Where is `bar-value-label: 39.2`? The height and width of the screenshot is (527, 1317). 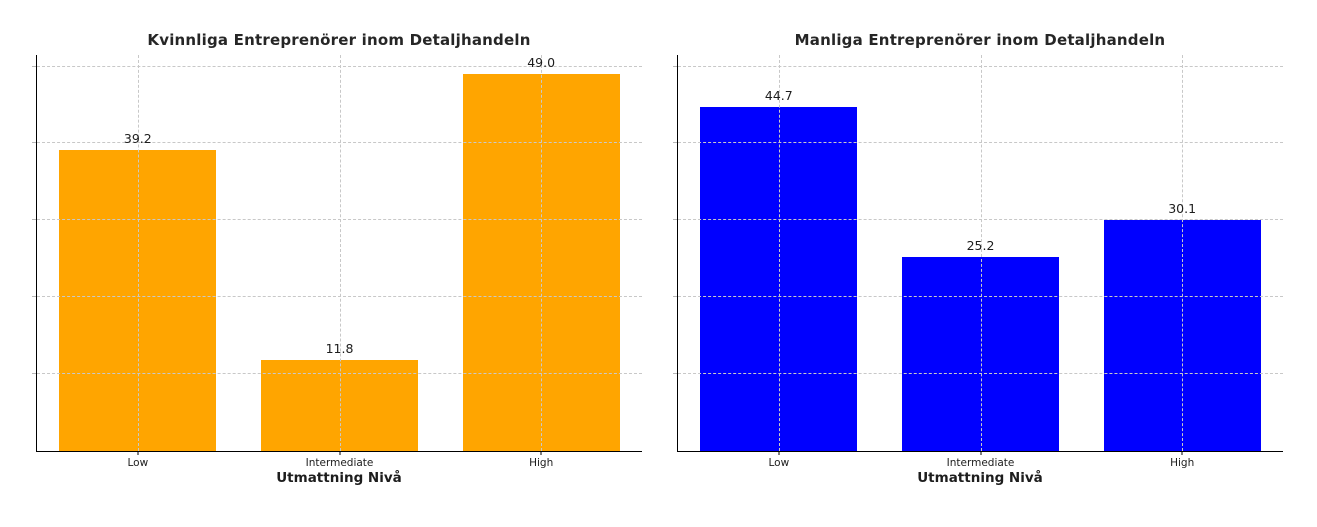
bar-value-label: 39.2 is located at coordinates (137, 138).